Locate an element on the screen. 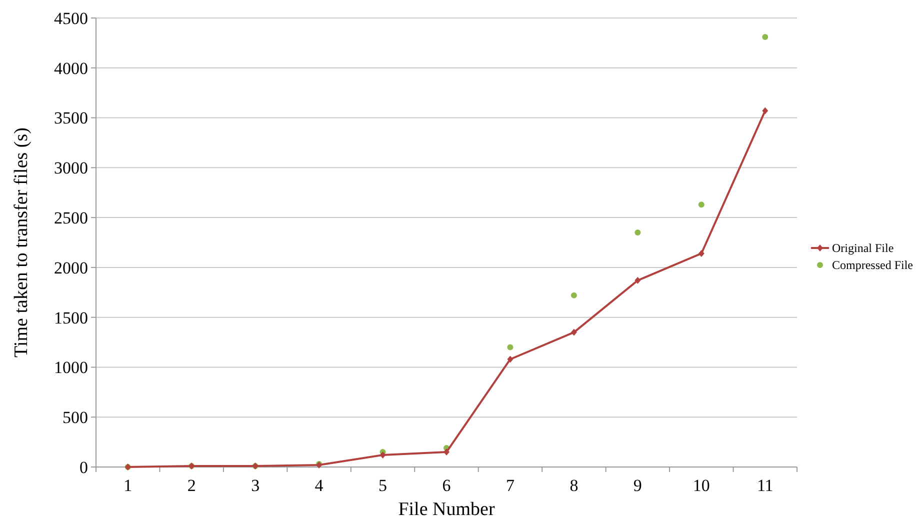 This screenshot has width=919, height=521. x-tick-label: 6 is located at coordinates (446, 485).